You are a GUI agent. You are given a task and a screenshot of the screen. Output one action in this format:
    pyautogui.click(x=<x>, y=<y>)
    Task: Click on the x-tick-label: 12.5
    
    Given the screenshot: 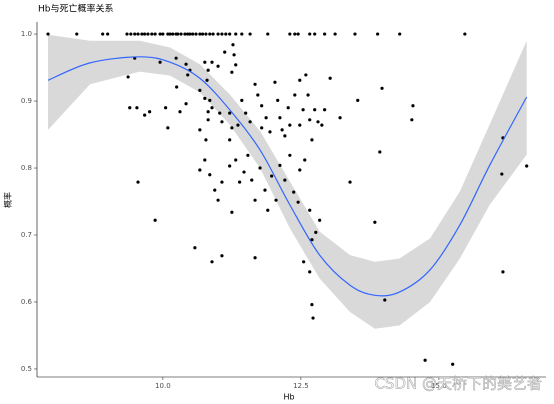 What is the action you would take?
    pyautogui.click(x=301, y=386)
    